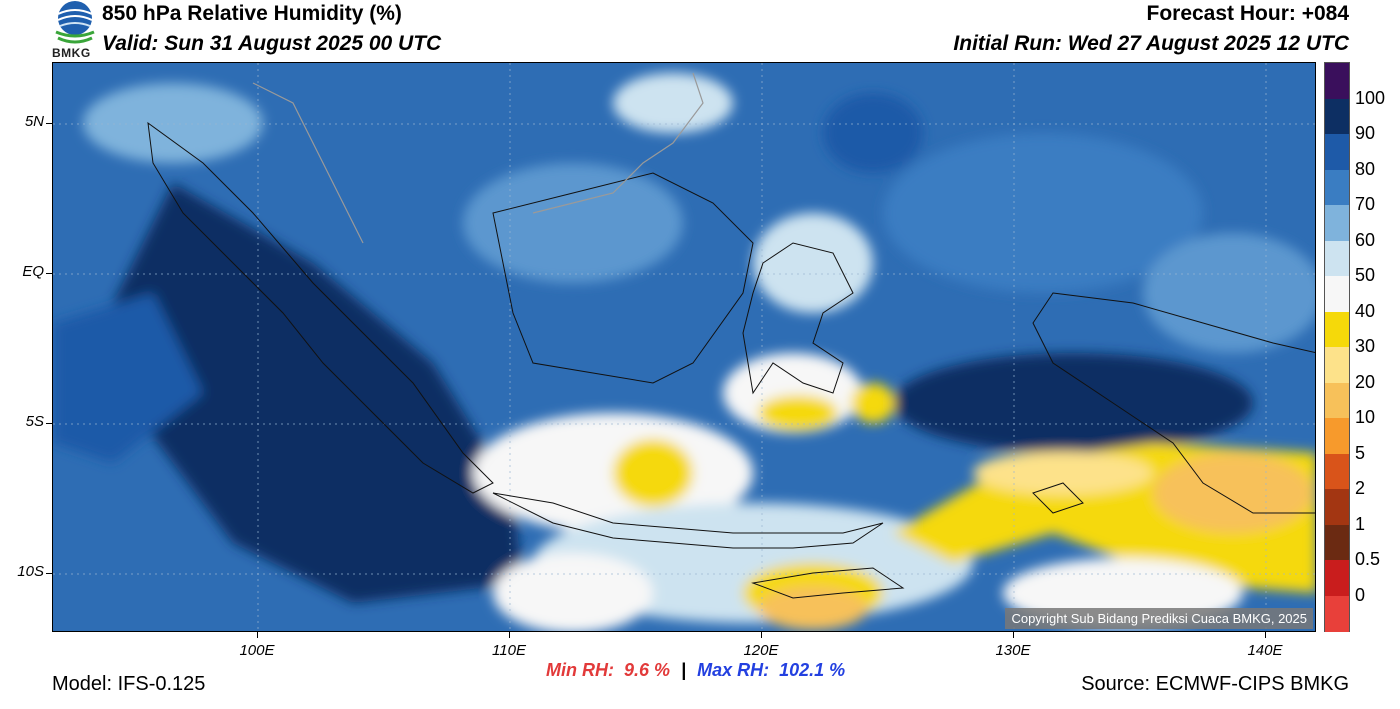 This screenshot has height=709, width=1400. Describe the element at coordinates (1360, 594) in the screenshot. I see `colorbar-label: 0` at that location.